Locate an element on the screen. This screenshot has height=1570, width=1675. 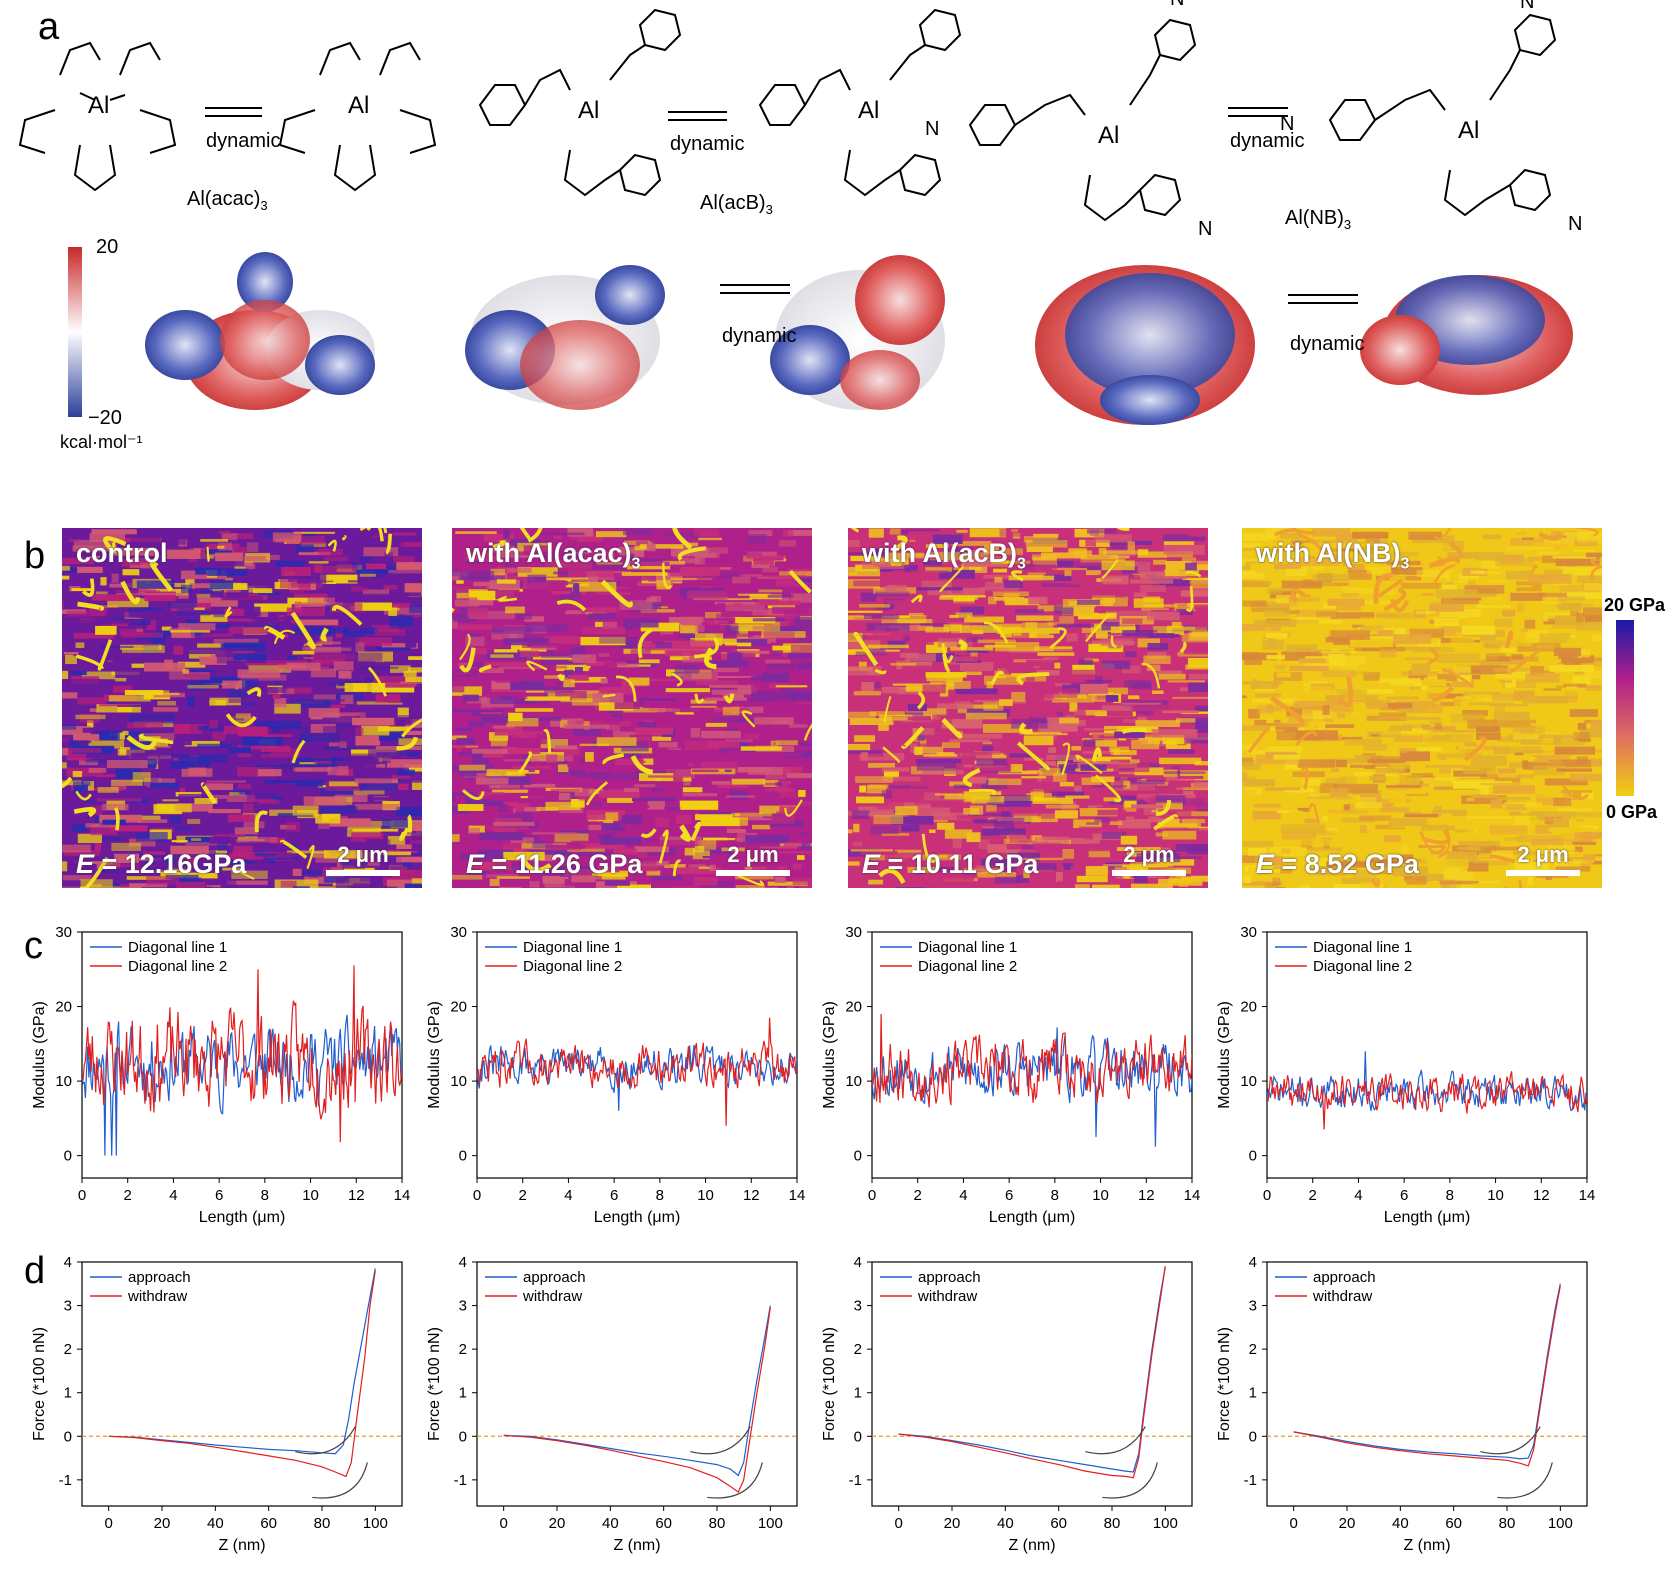
al-acac-structure-right: Al is located at coordinates (357, 116).